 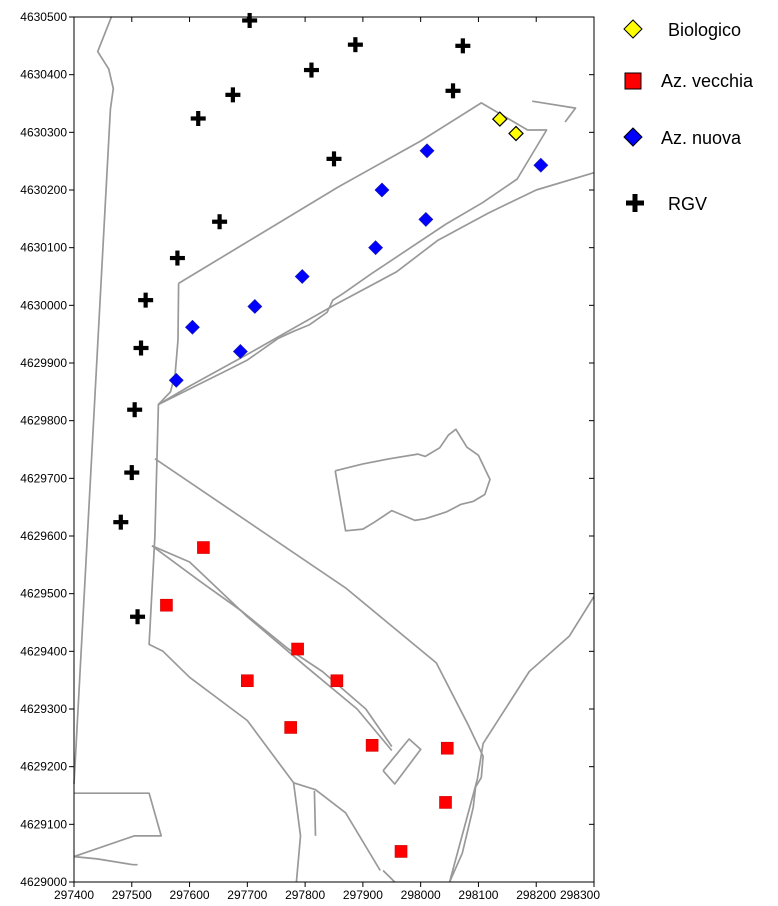 What do you see at coordinates (421, 895) in the screenshot?
I see `x-tick-label: 298000` at bounding box center [421, 895].